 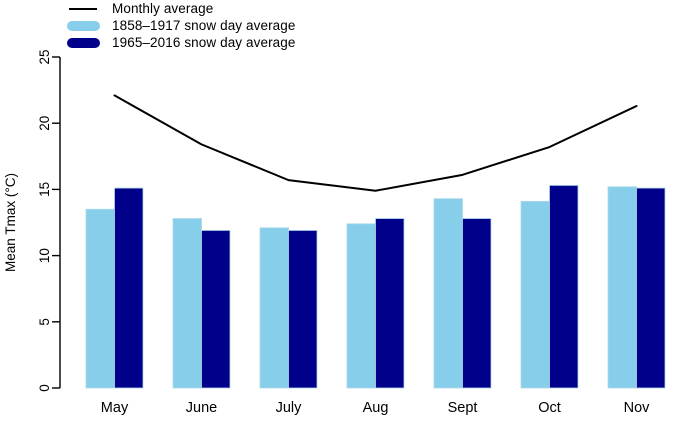 What do you see at coordinates (44, 123) in the screenshot?
I see `y-tick-label: 20` at bounding box center [44, 123].